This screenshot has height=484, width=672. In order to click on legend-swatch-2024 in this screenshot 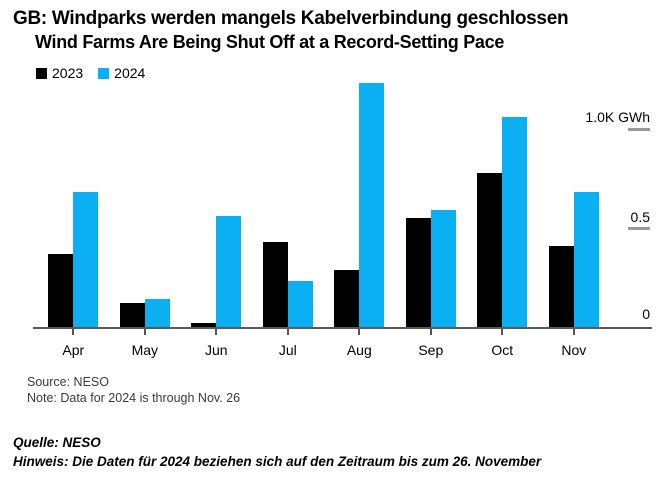, I will do `click(104, 73)`.